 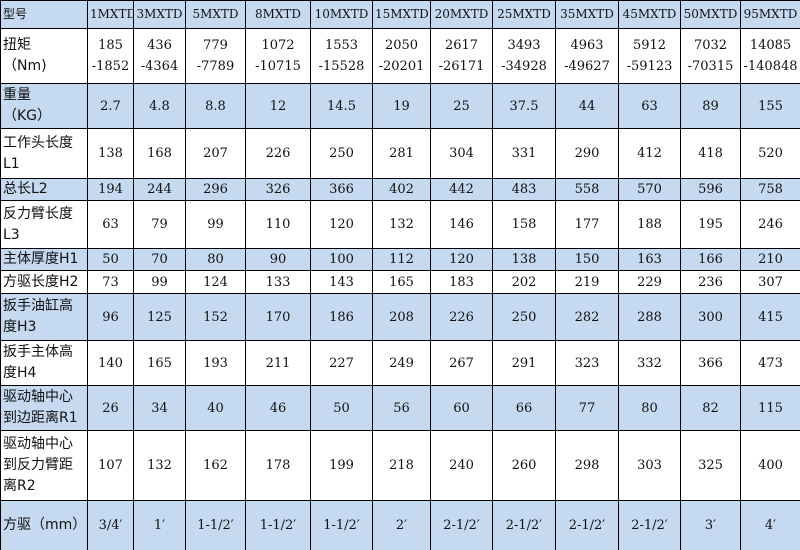 I want to click on value-cell: 436 -4364, so click(x=159, y=56).